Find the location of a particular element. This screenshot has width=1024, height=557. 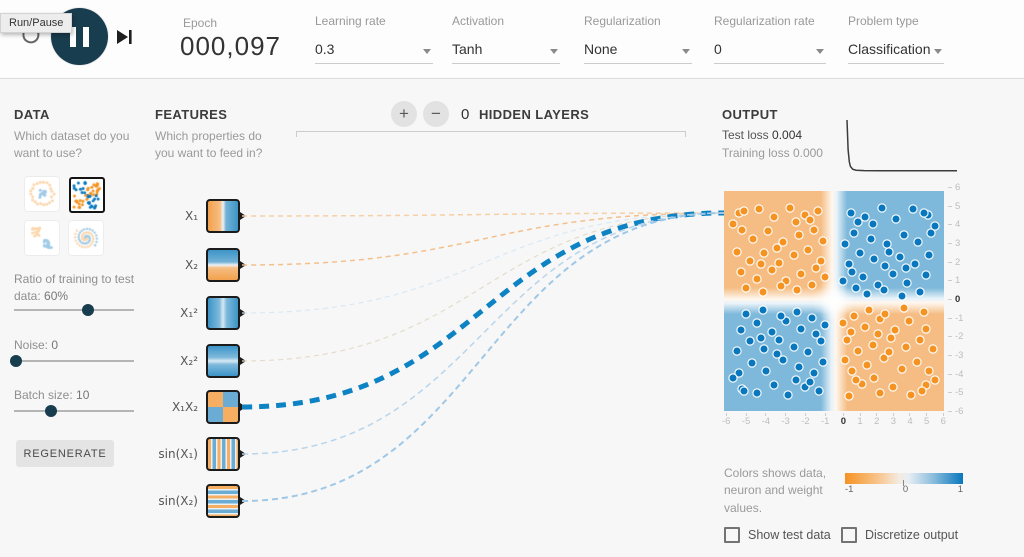

features-section-title: FEATURES is located at coordinates (191, 114).